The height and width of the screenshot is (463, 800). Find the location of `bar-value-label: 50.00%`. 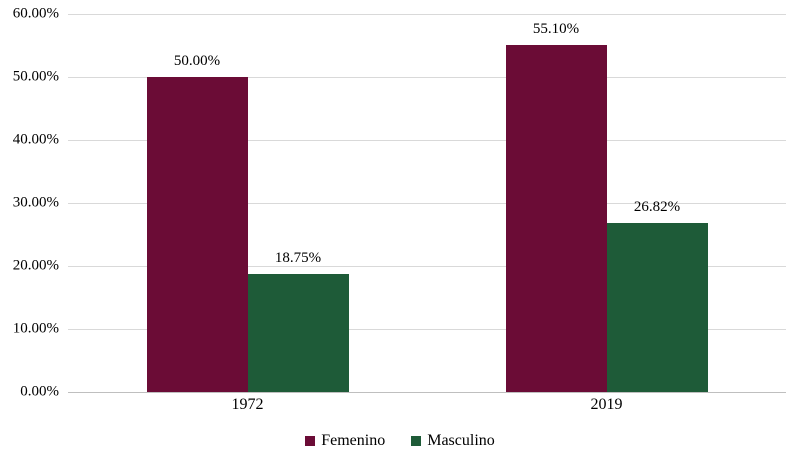

bar-value-label: 50.00% is located at coordinates (197, 61).